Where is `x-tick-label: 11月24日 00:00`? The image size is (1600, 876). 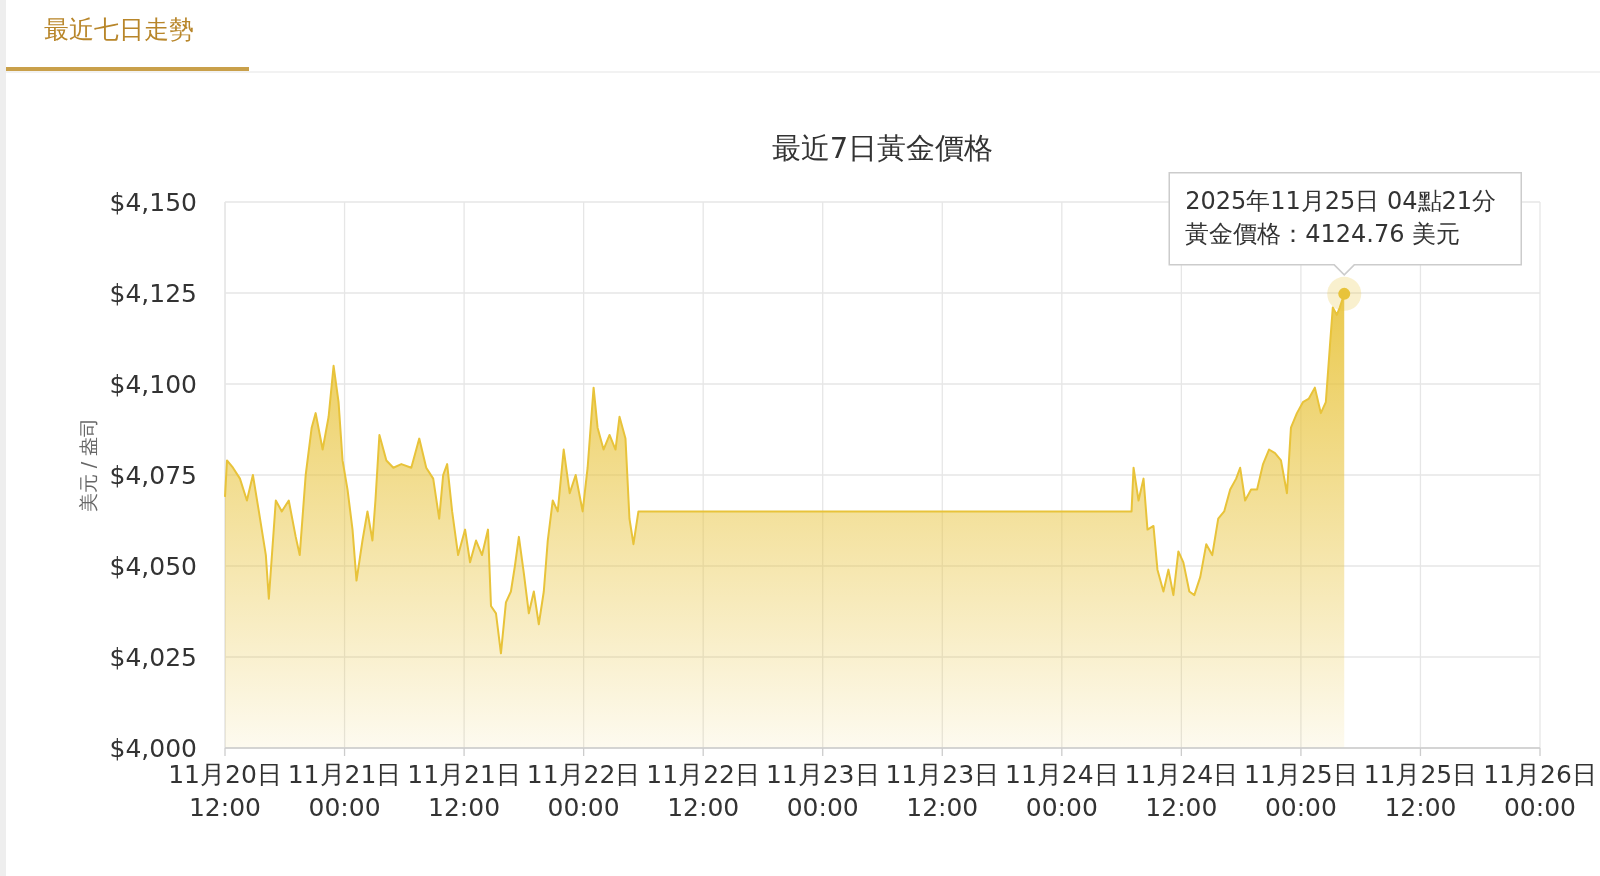 x-tick-label: 11月24日 00:00 is located at coordinates (1062, 791).